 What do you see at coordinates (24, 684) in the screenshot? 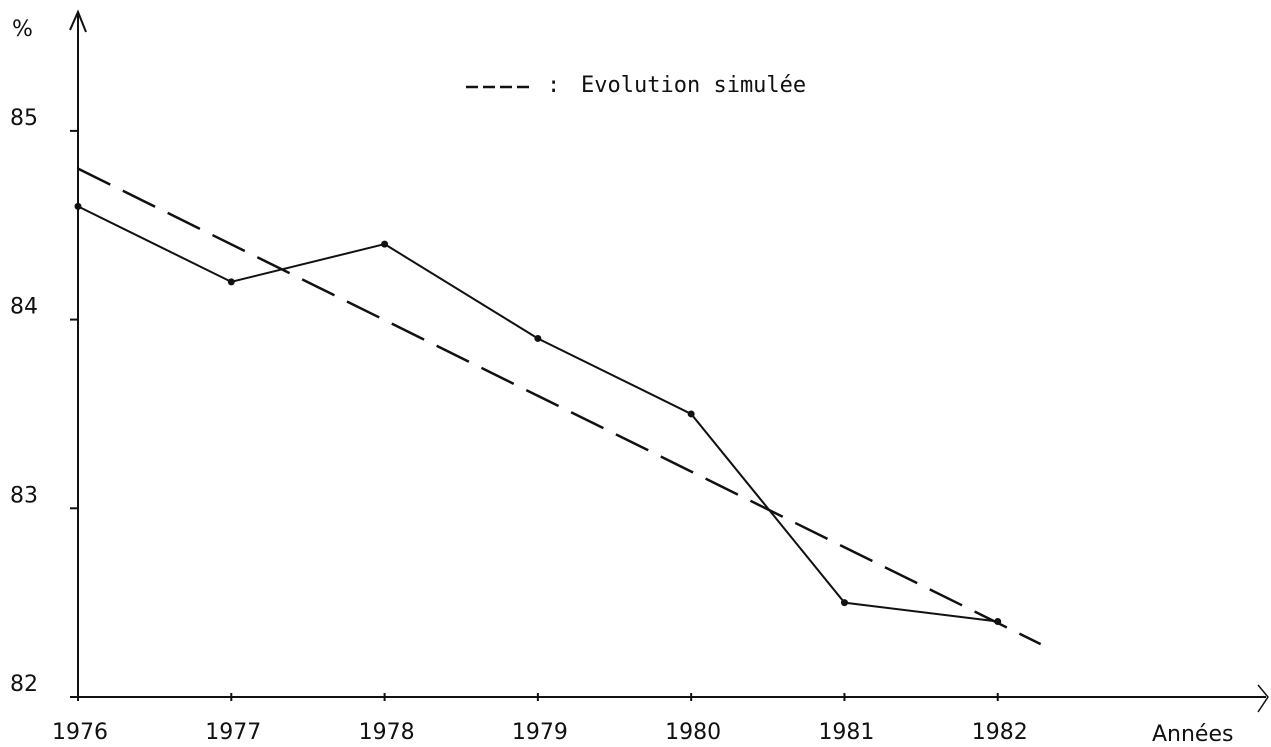
I see `y-tick-label: 82` at bounding box center [24, 684].